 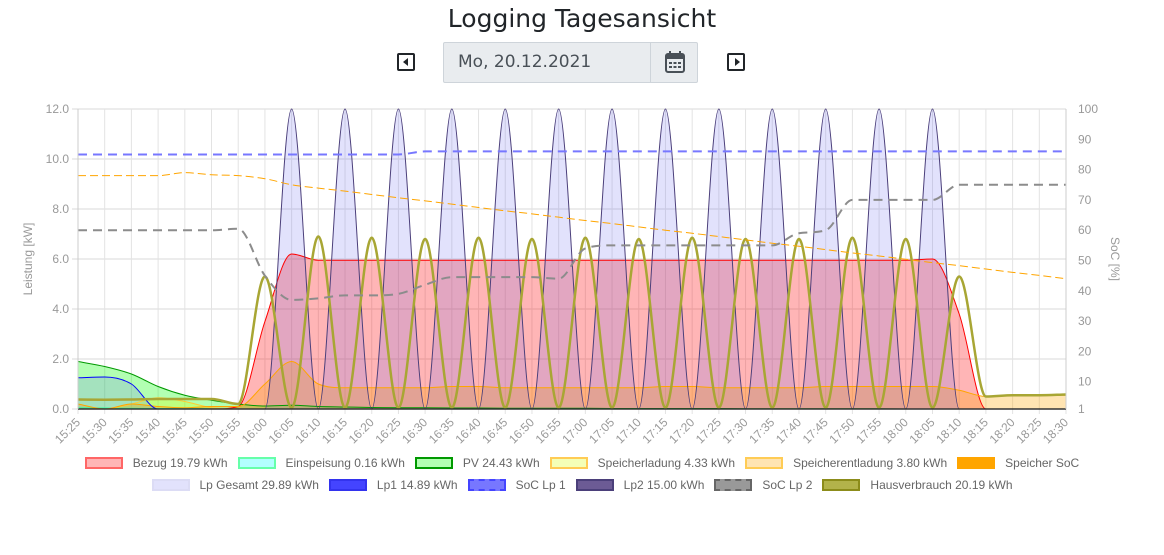 I want to click on legend-label: Speicherladung 4.33 kWh, so click(x=666, y=463).